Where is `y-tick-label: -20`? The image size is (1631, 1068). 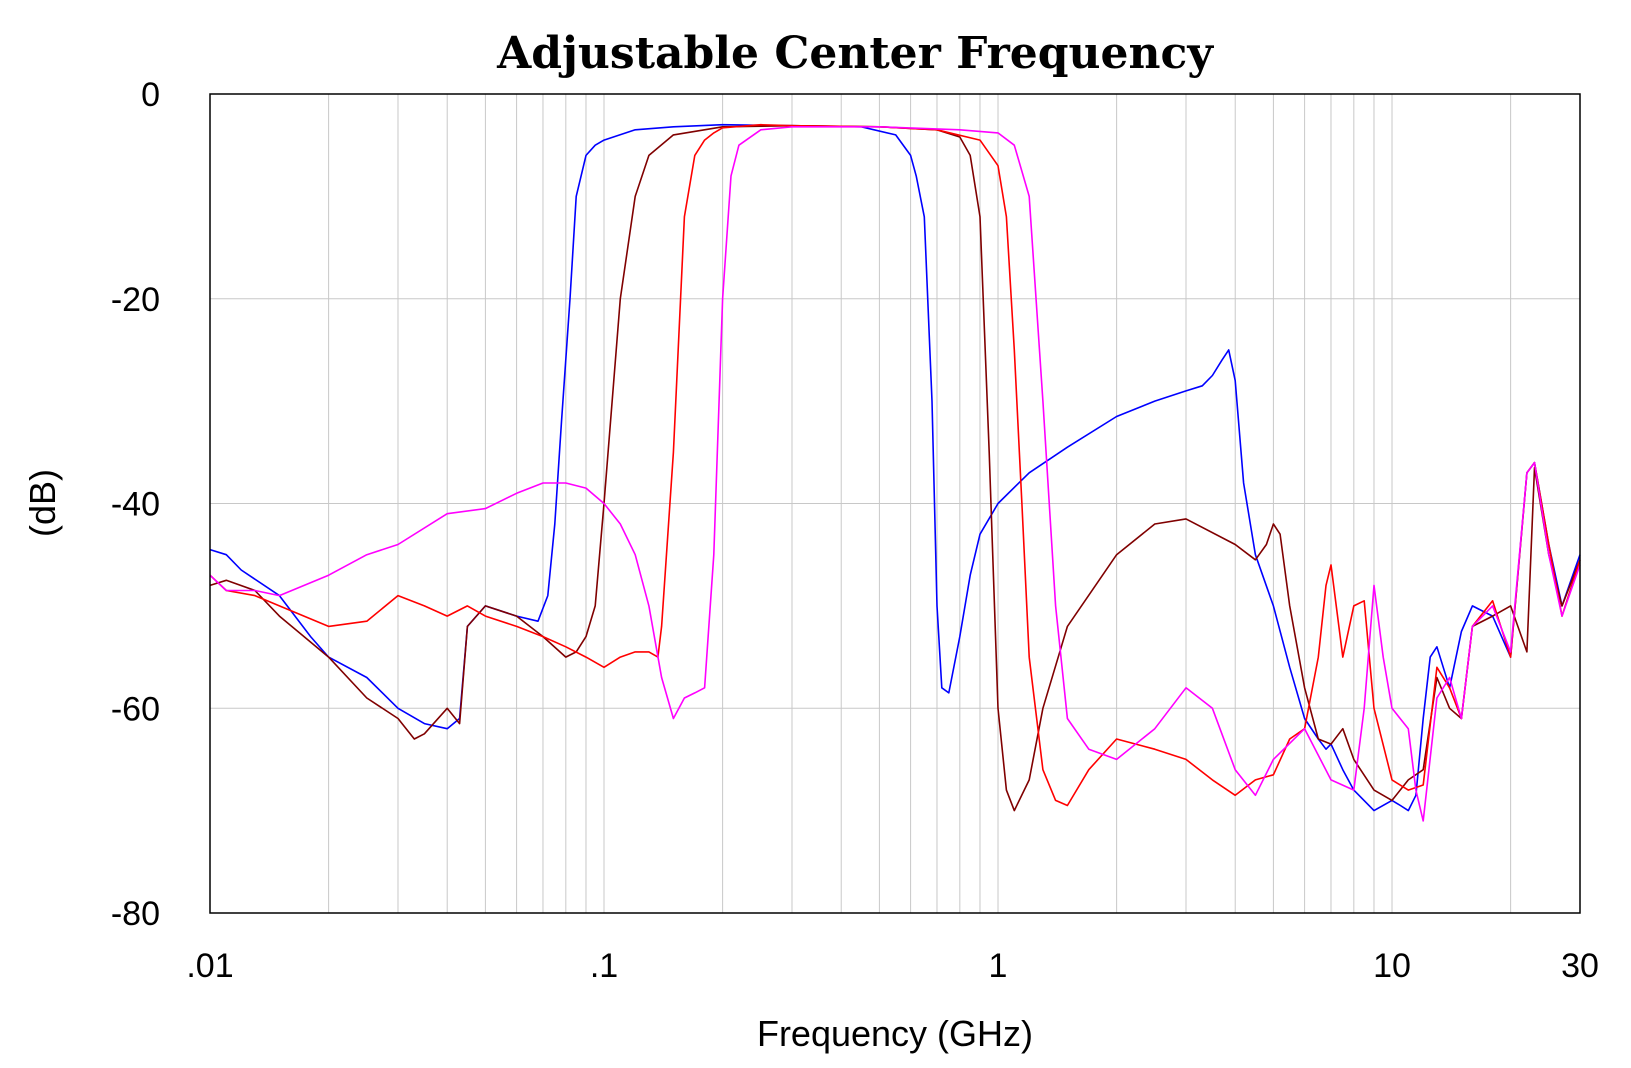 y-tick-label: -20 is located at coordinates (135, 300).